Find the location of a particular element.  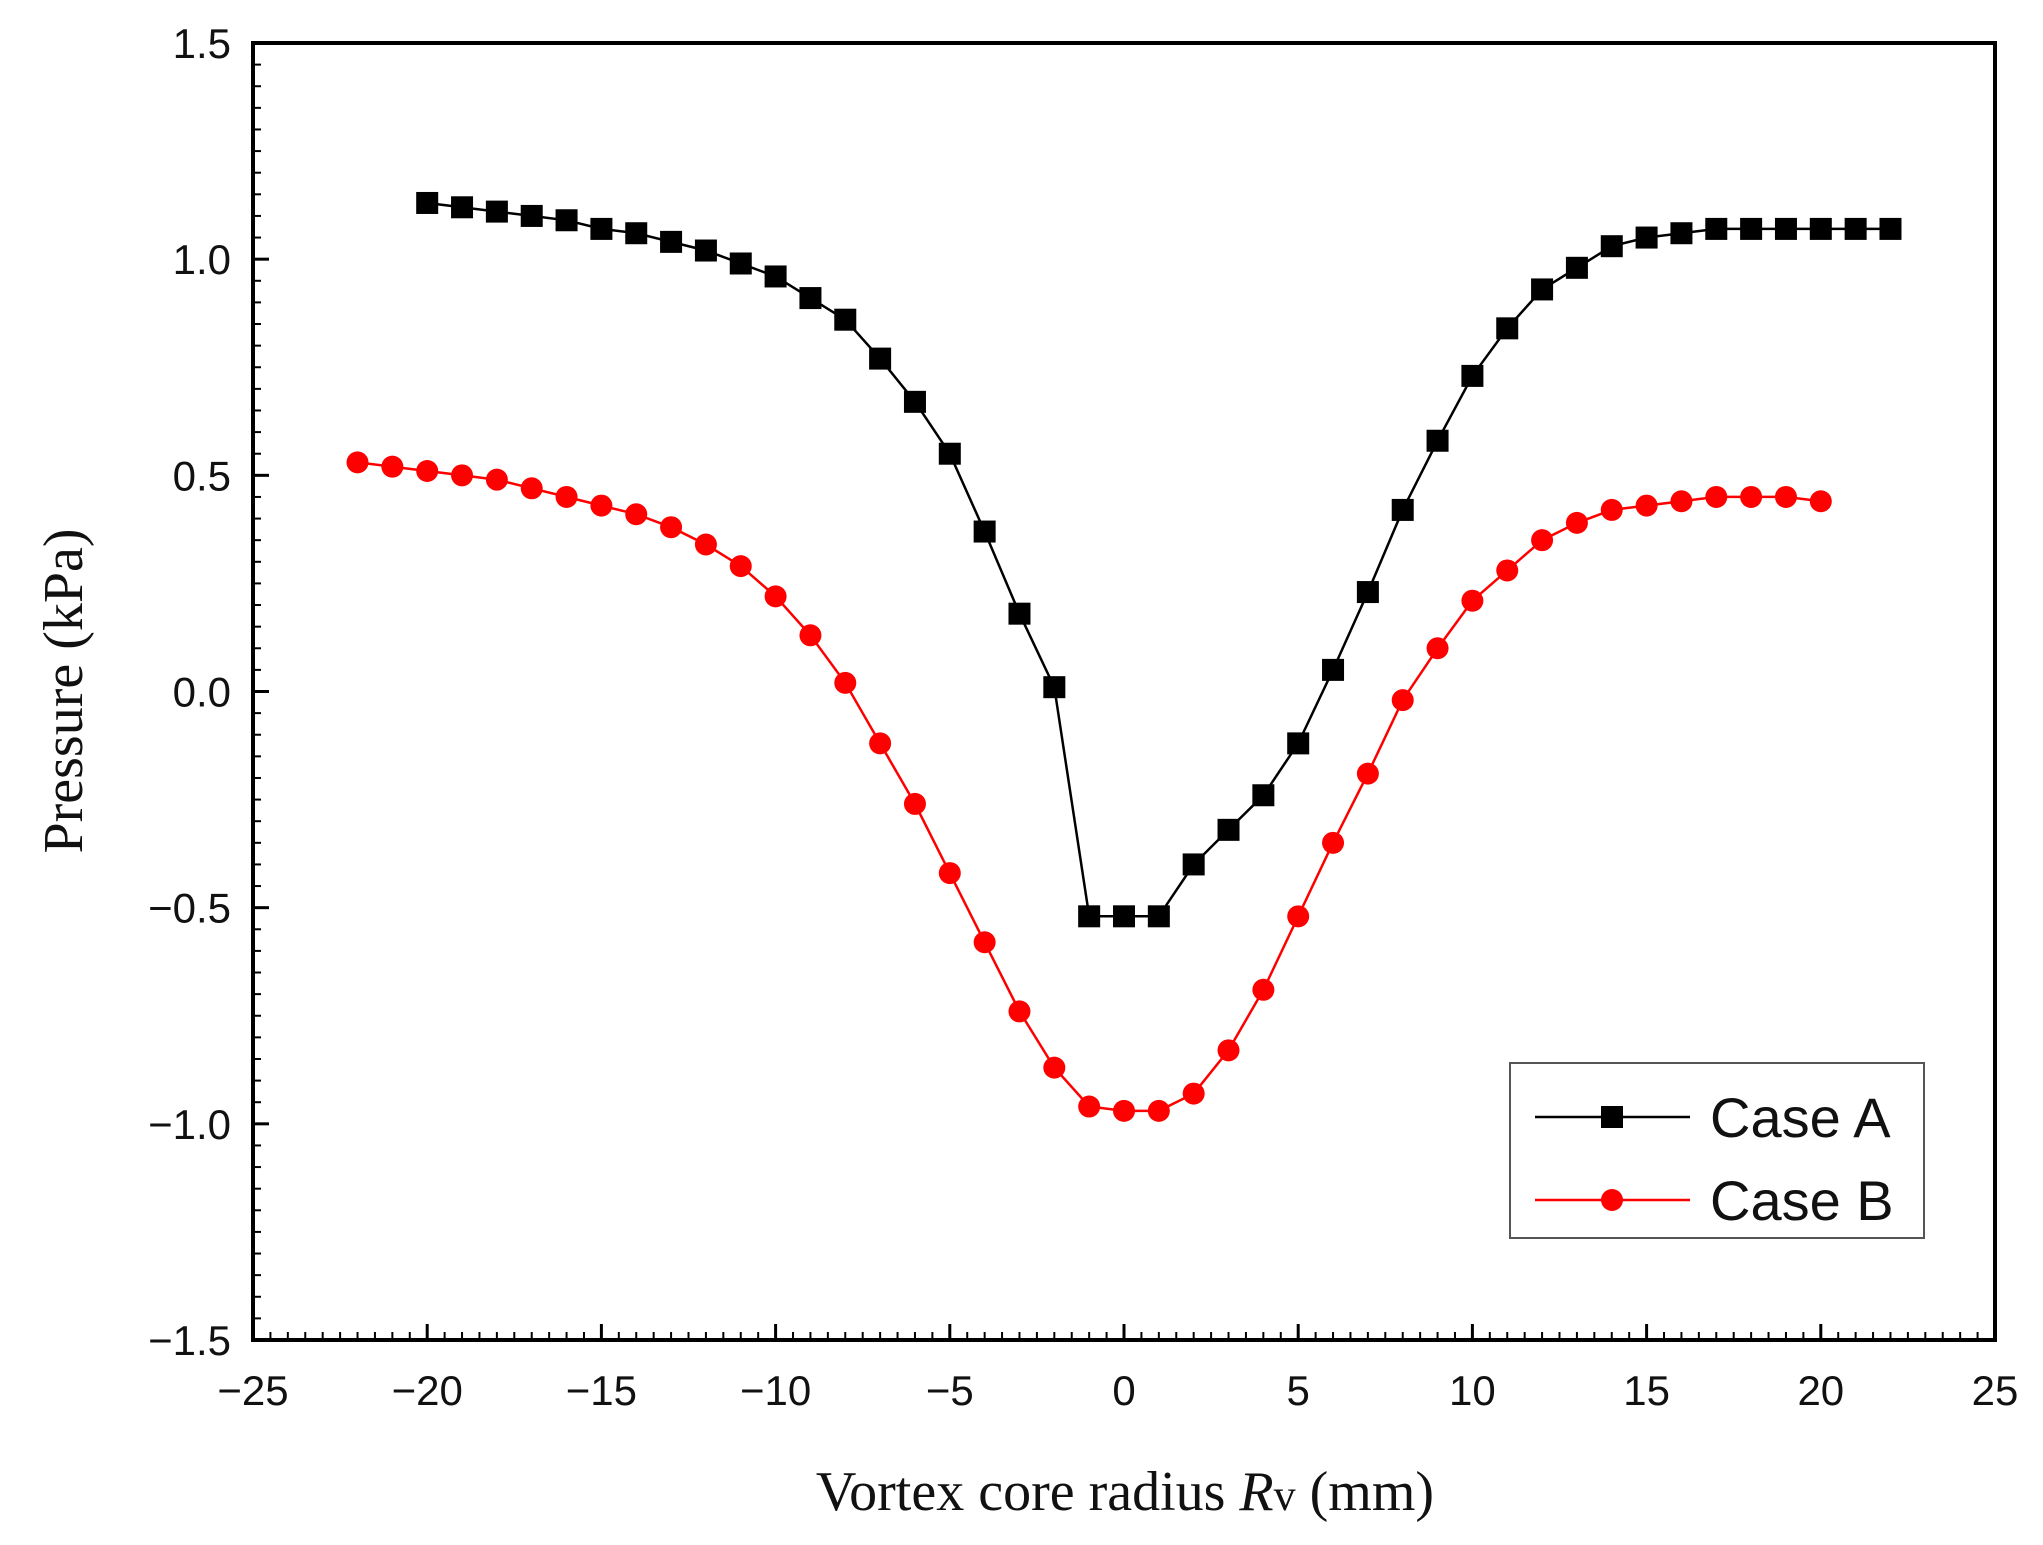

x-tick-label: −25 is located at coordinates (252, 1390).